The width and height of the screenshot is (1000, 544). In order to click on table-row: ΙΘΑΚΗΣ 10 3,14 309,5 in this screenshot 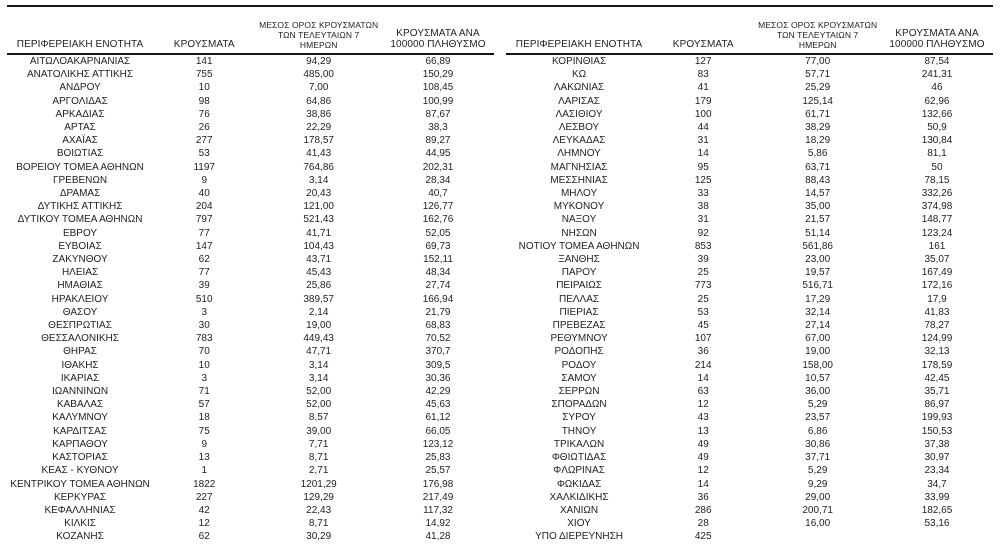, I will do `click(250, 365)`.